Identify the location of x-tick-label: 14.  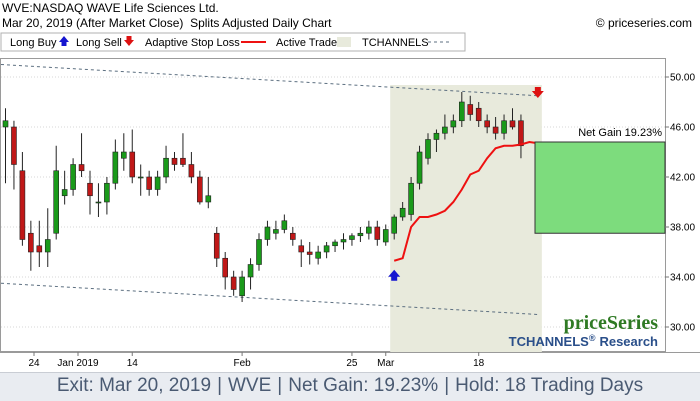
(133, 363).